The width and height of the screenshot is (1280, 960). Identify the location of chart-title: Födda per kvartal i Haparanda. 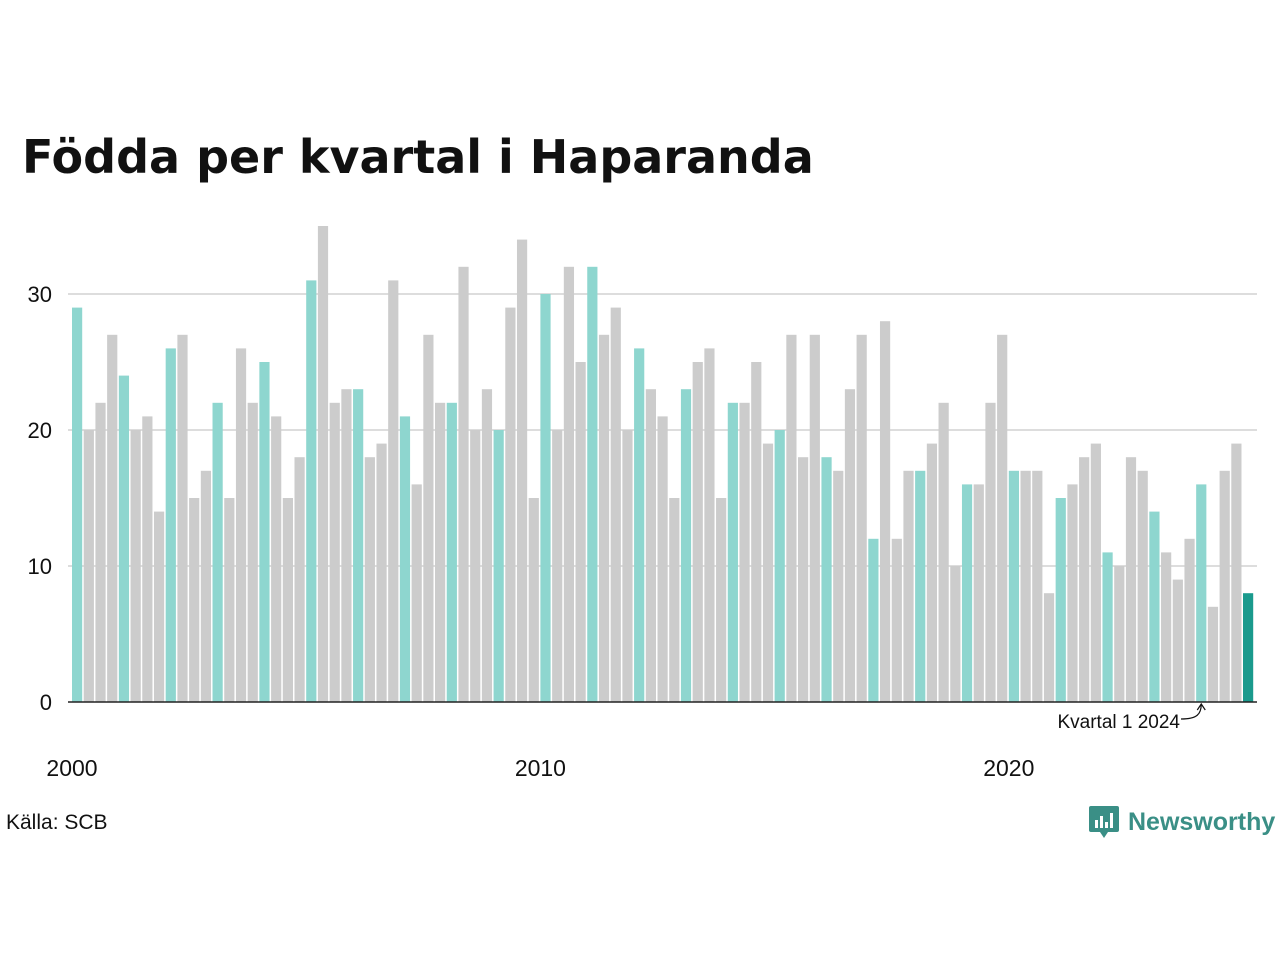
(418, 157).